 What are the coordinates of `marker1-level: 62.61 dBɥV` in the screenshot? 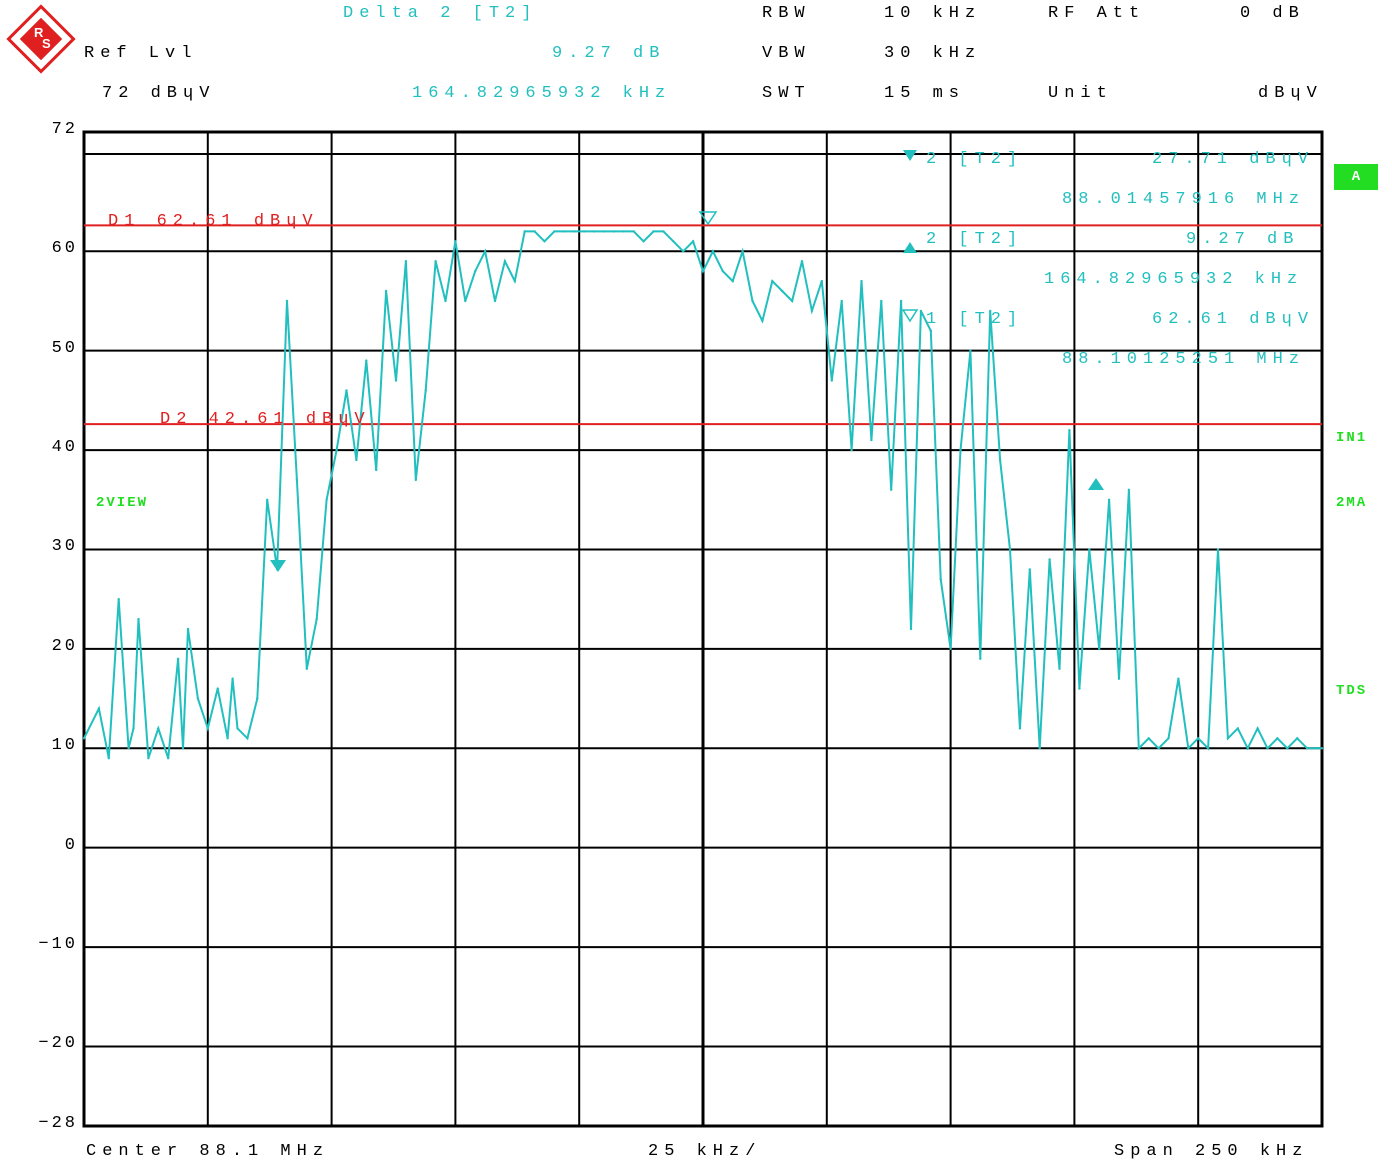 It's located at (1233, 320).